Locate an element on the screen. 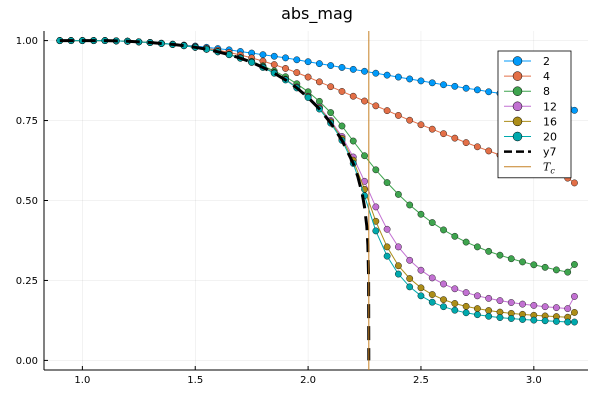  legend-label: 8 is located at coordinates (546, 91).